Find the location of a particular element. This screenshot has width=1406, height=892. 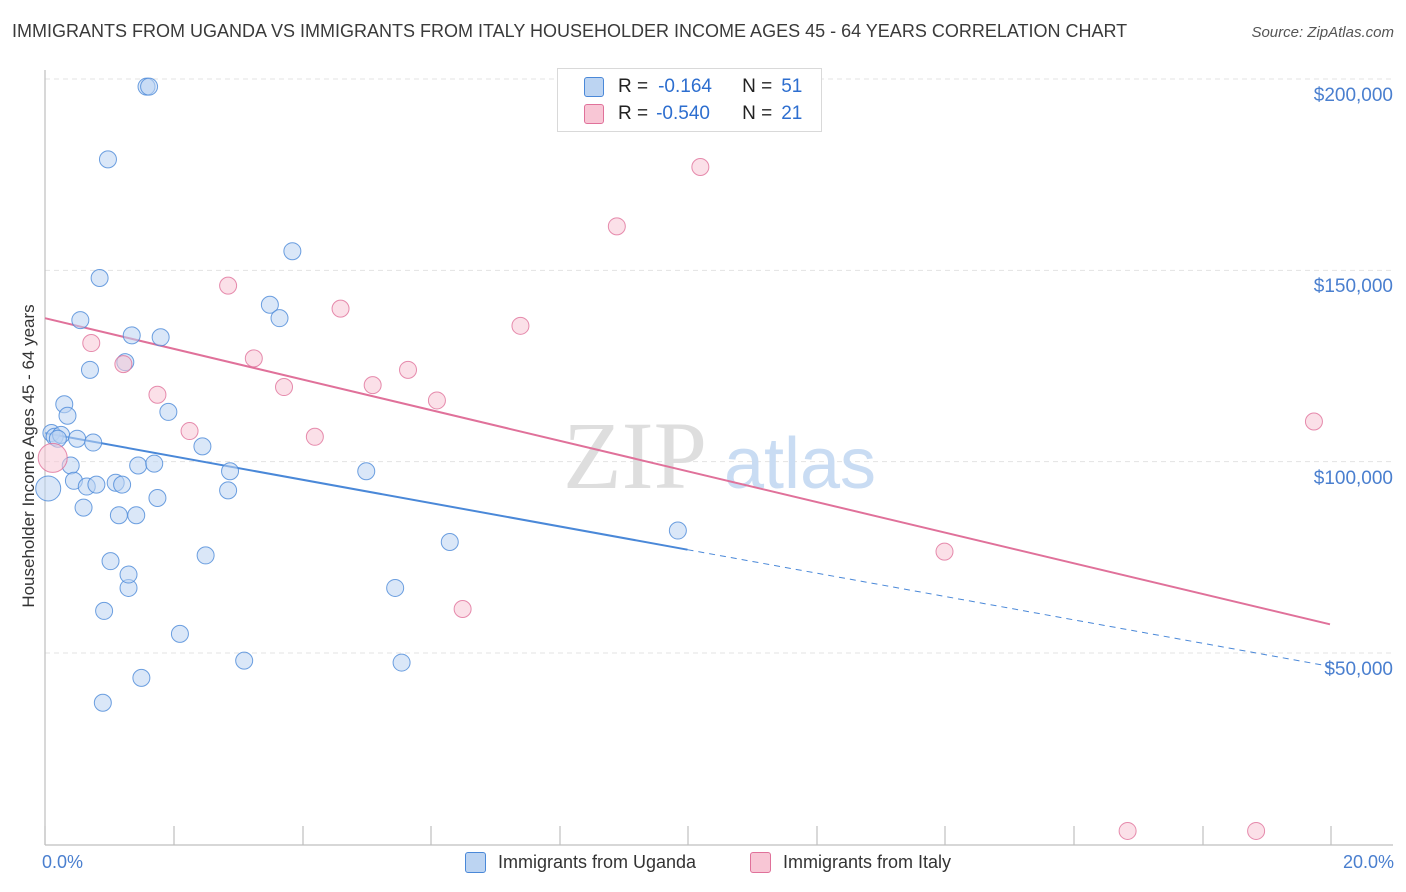

watermark: ZIP atlas is located at coordinates (719, 455).